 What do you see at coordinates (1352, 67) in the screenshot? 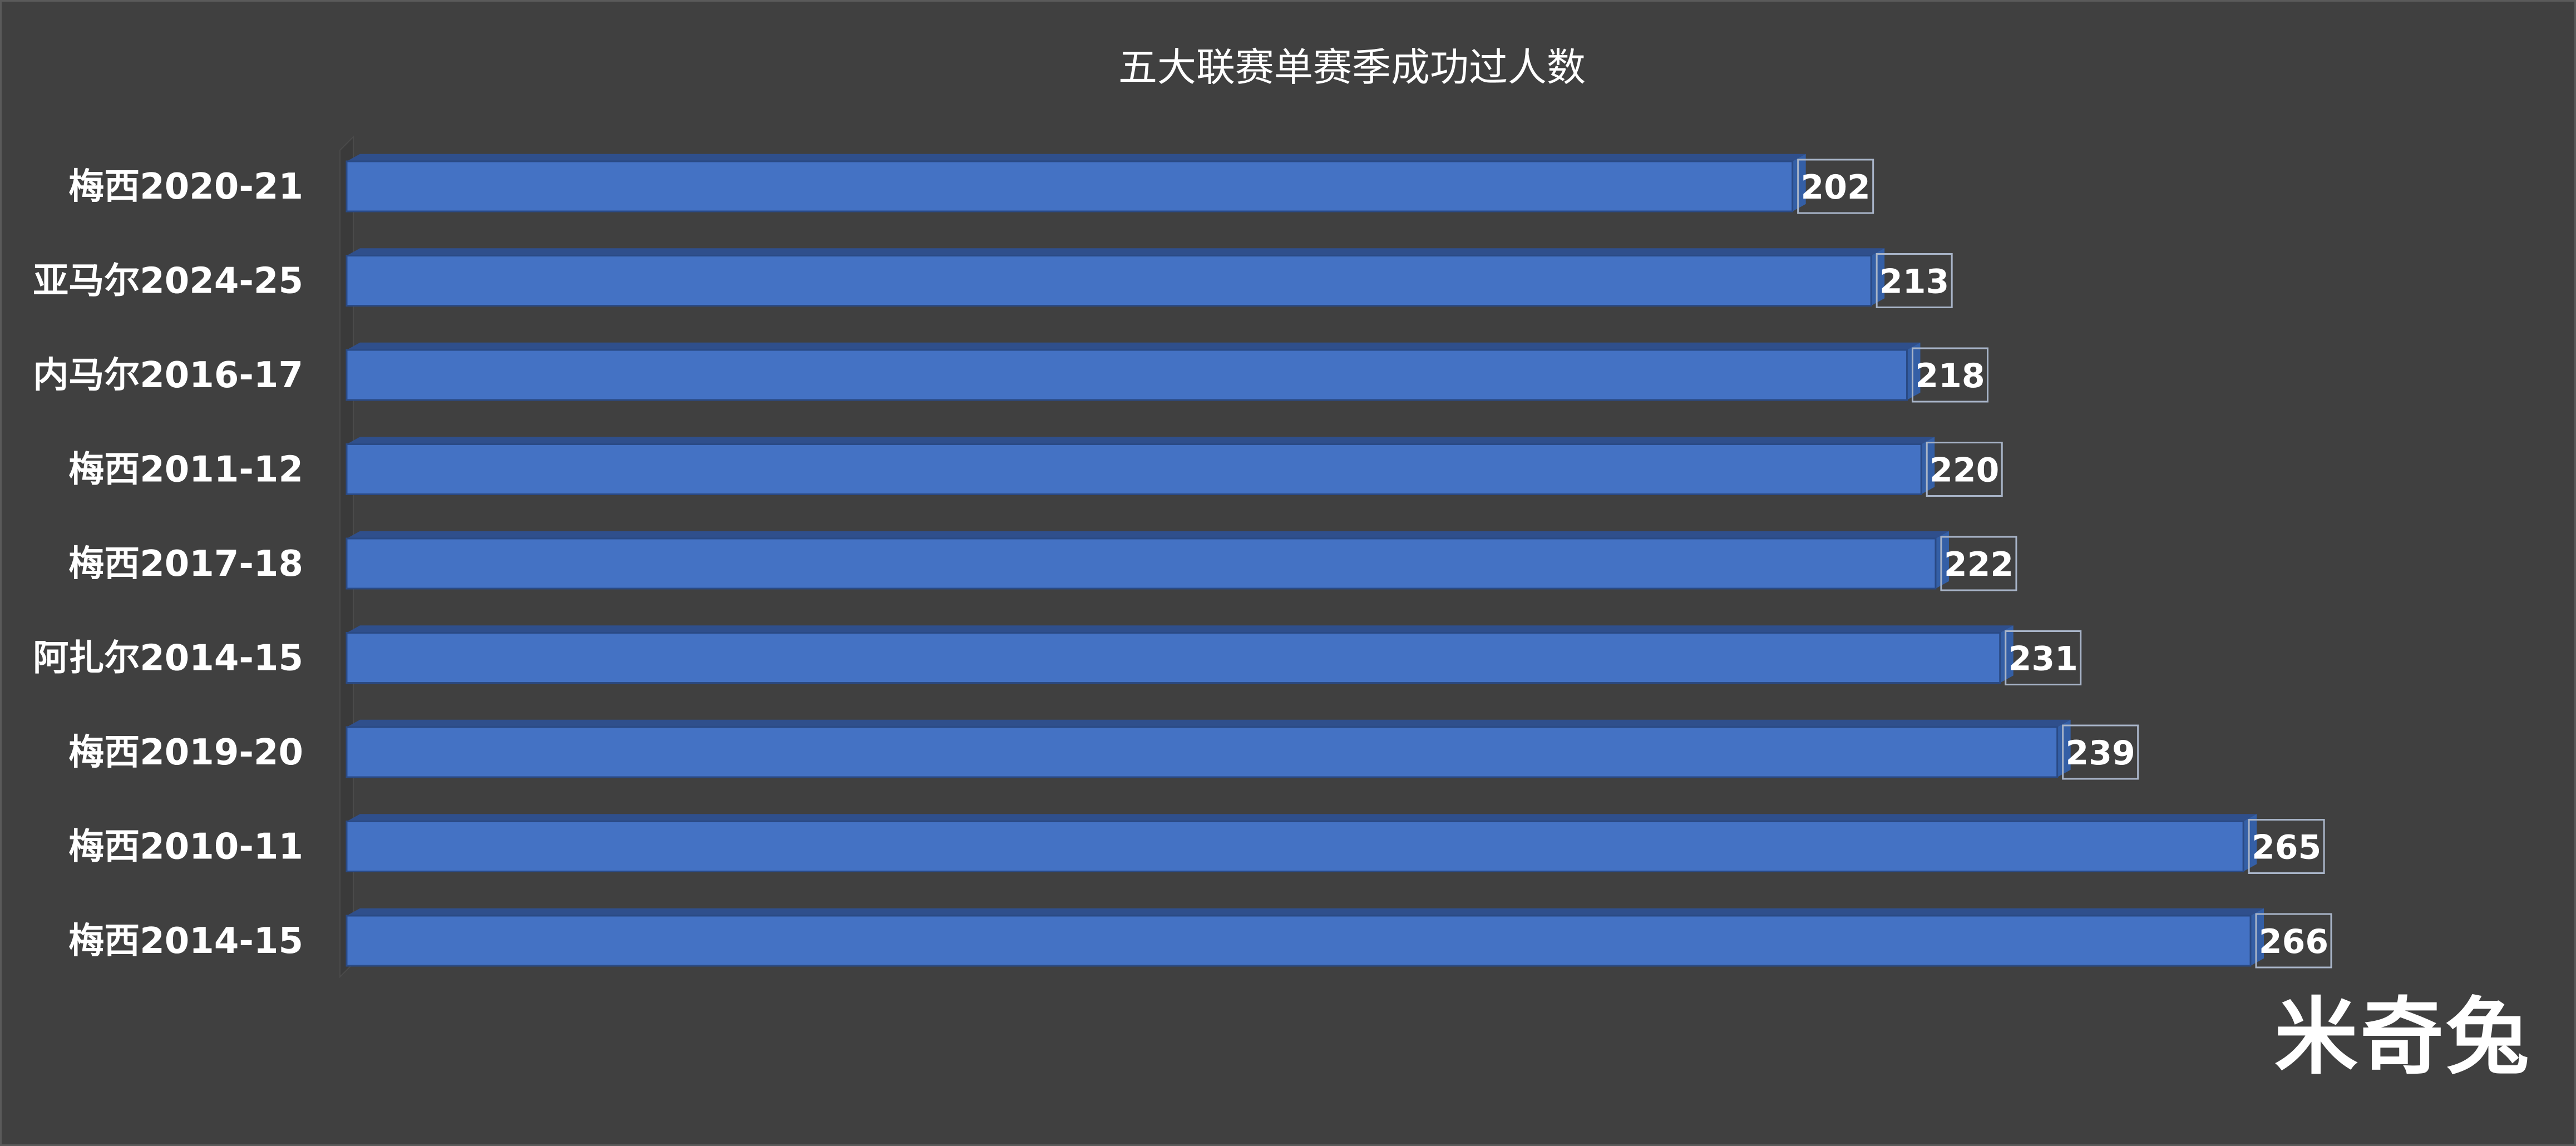
I see `chart-title: 五大联赛单赛季成功过人数` at bounding box center [1352, 67].